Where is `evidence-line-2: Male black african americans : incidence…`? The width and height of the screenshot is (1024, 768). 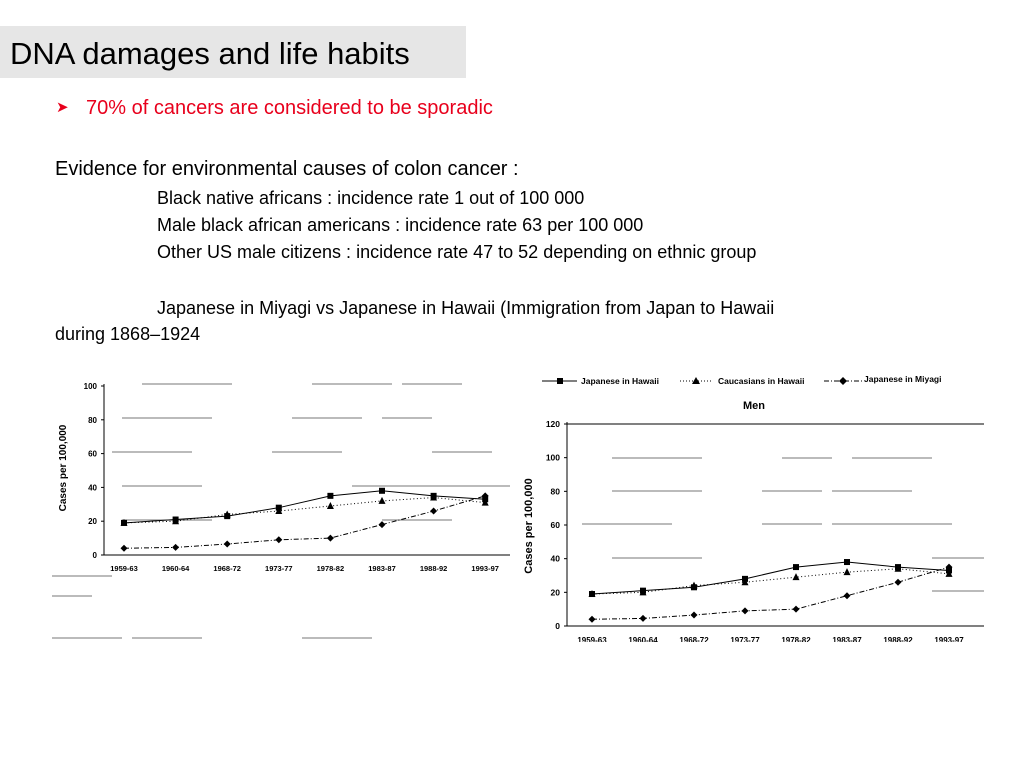 evidence-line-2: Male black african americans : incidence… is located at coordinates (400, 225).